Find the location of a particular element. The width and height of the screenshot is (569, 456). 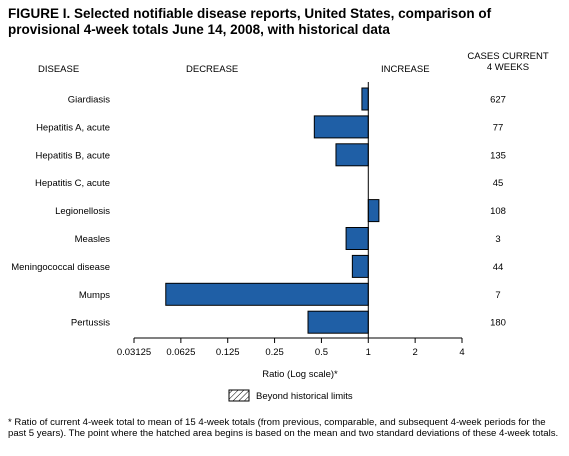

legend-label: Beyond historical limits is located at coordinates (304, 396).